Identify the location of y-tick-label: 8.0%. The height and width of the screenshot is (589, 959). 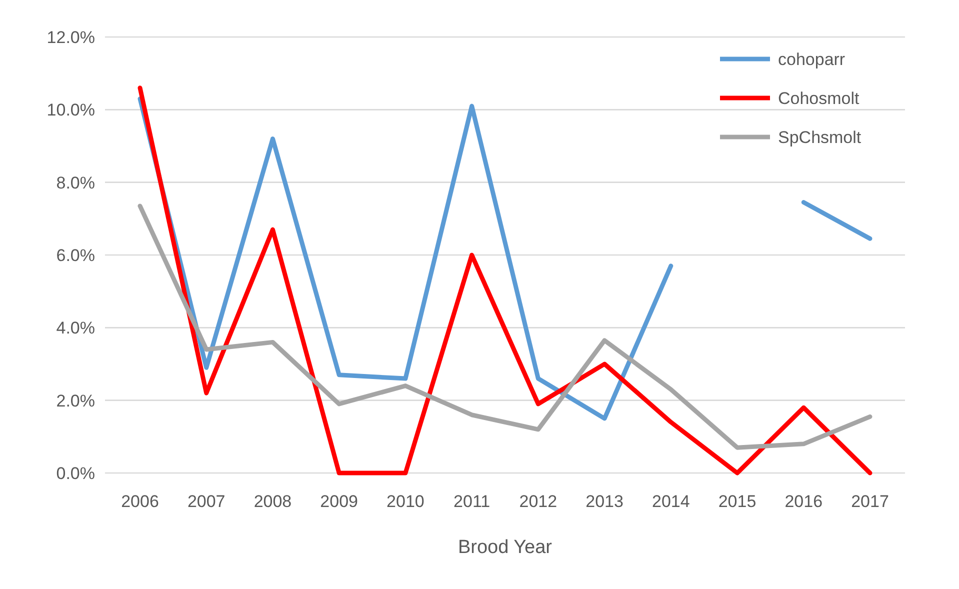
(75, 182).